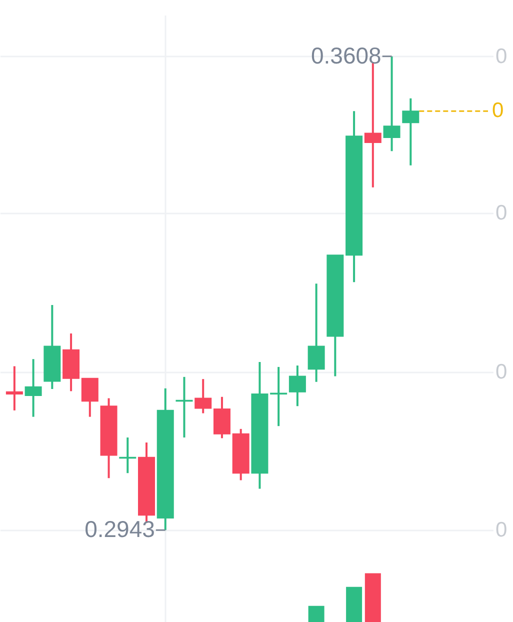 The width and height of the screenshot is (513, 622). Describe the element at coordinates (346, 55) in the screenshot. I see `annotation: 0.3608` at that location.